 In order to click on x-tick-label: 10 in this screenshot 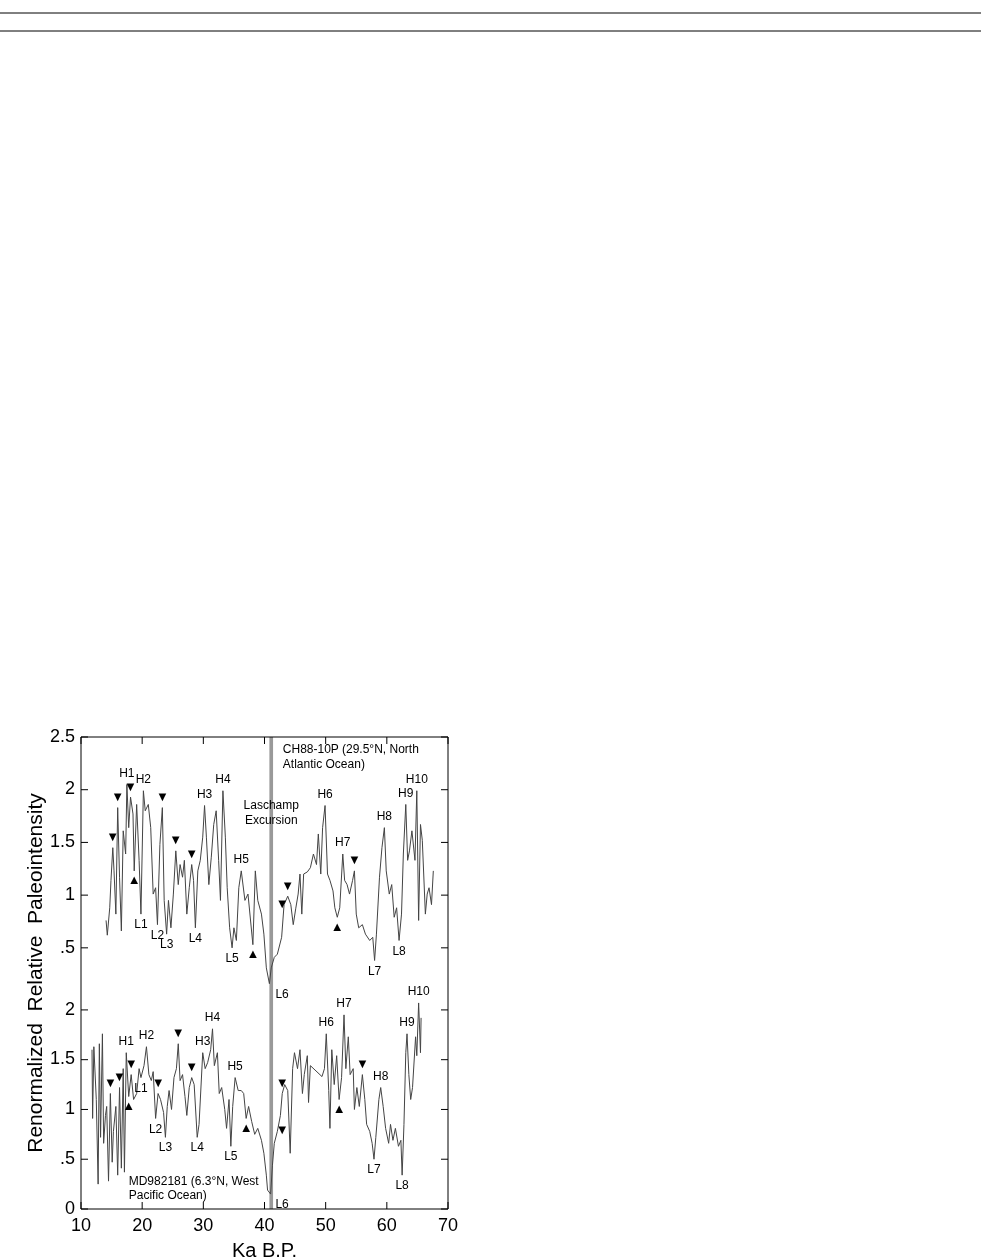, I will do `click(81, 1225)`.